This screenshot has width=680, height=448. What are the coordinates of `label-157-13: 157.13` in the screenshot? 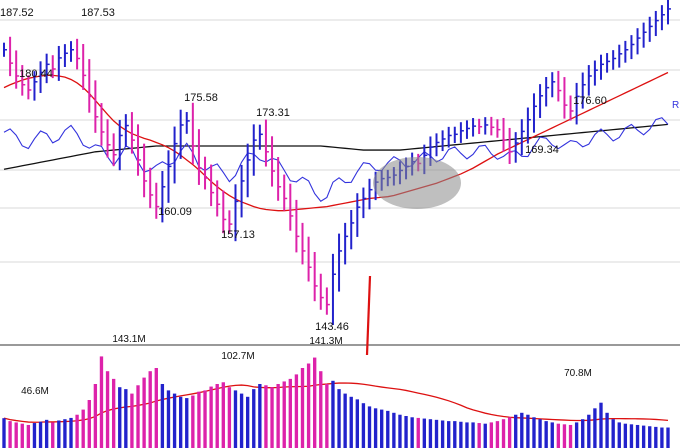 It's located at (238, 235).